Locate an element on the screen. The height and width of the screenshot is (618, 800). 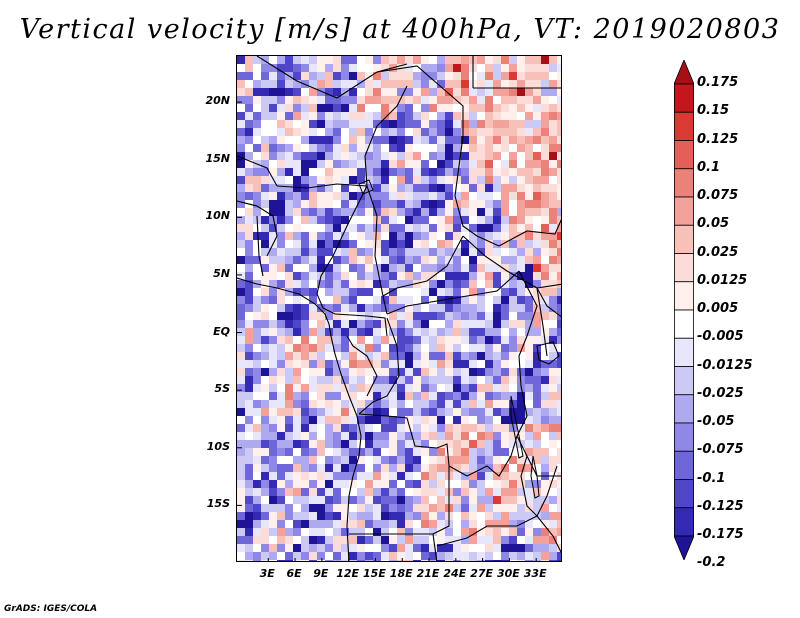
colorbar-label: 0.1 is located at coordinates (709, 167).